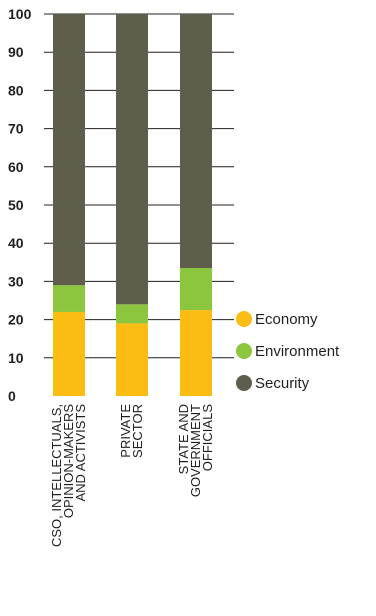  What do you see at coordinates (16, 52) in the screenshot?
I see `y-tick-label: 90` at bounding box center [16, 52].